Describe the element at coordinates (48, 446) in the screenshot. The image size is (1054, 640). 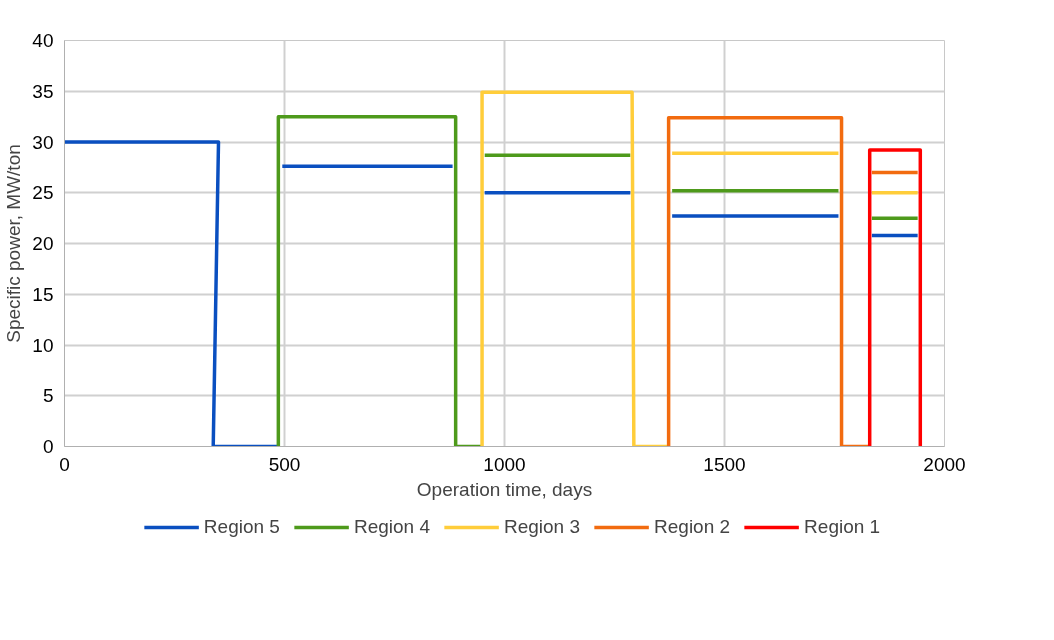
I see `y-tick-label: 0` at that location.